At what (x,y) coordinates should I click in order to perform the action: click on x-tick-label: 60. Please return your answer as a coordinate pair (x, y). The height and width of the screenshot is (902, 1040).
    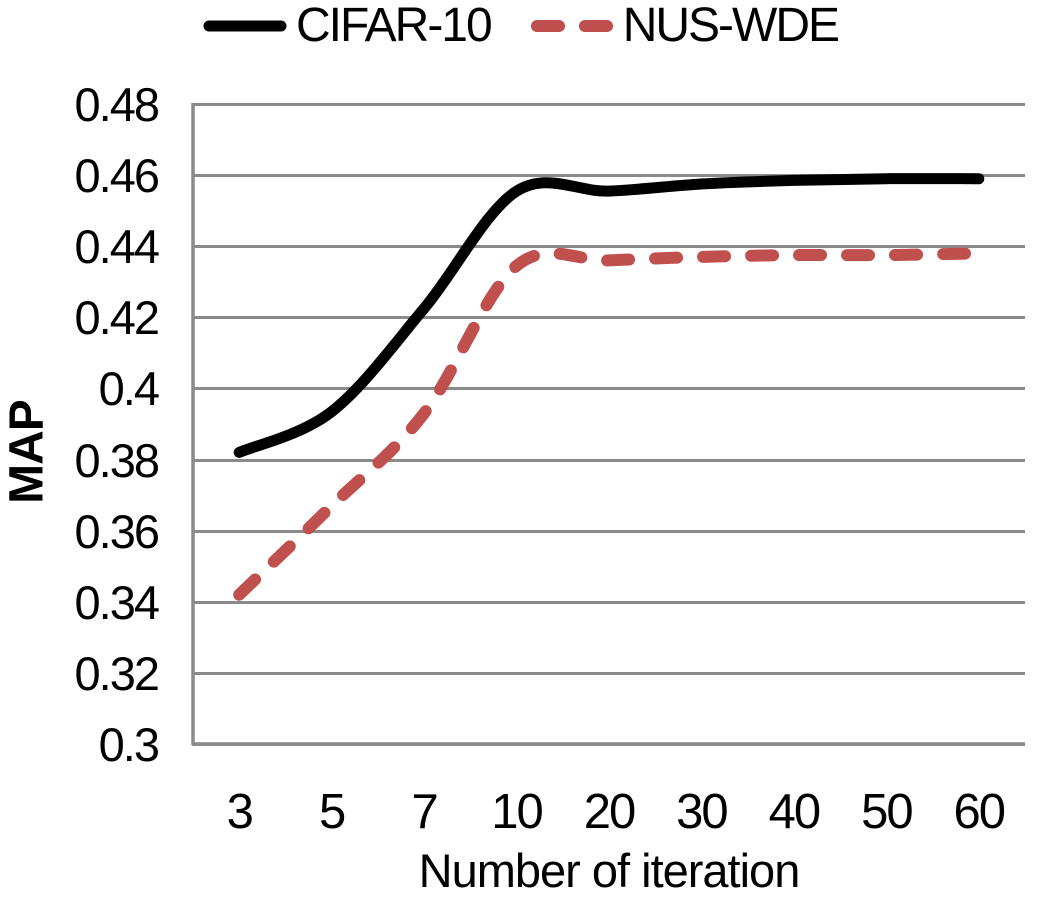
    Looking at the image, I should click on (979, 812).